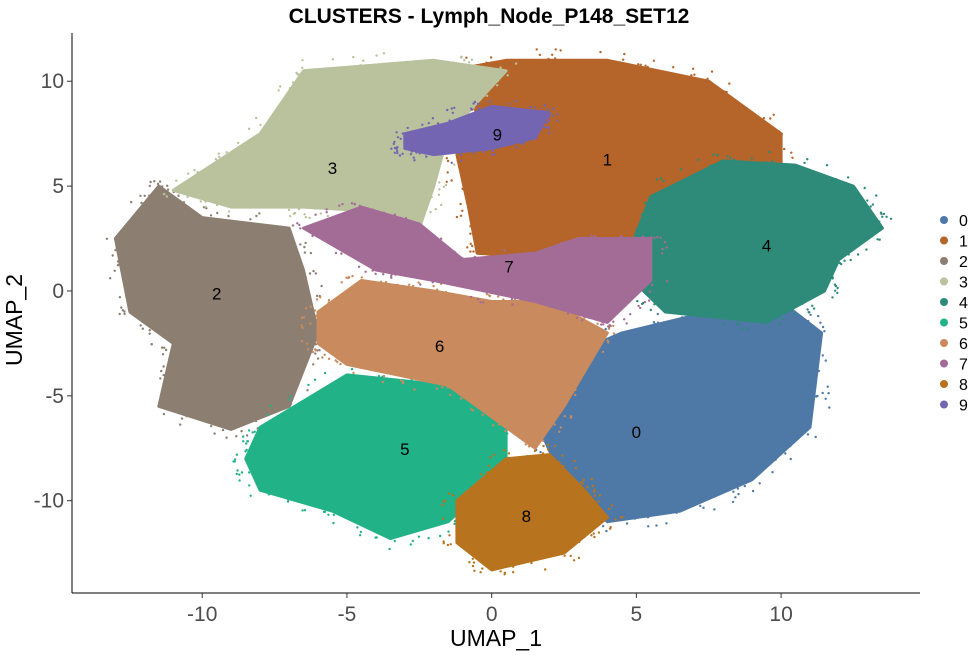  I want to click on cluster-6-region, so click(462, 364).